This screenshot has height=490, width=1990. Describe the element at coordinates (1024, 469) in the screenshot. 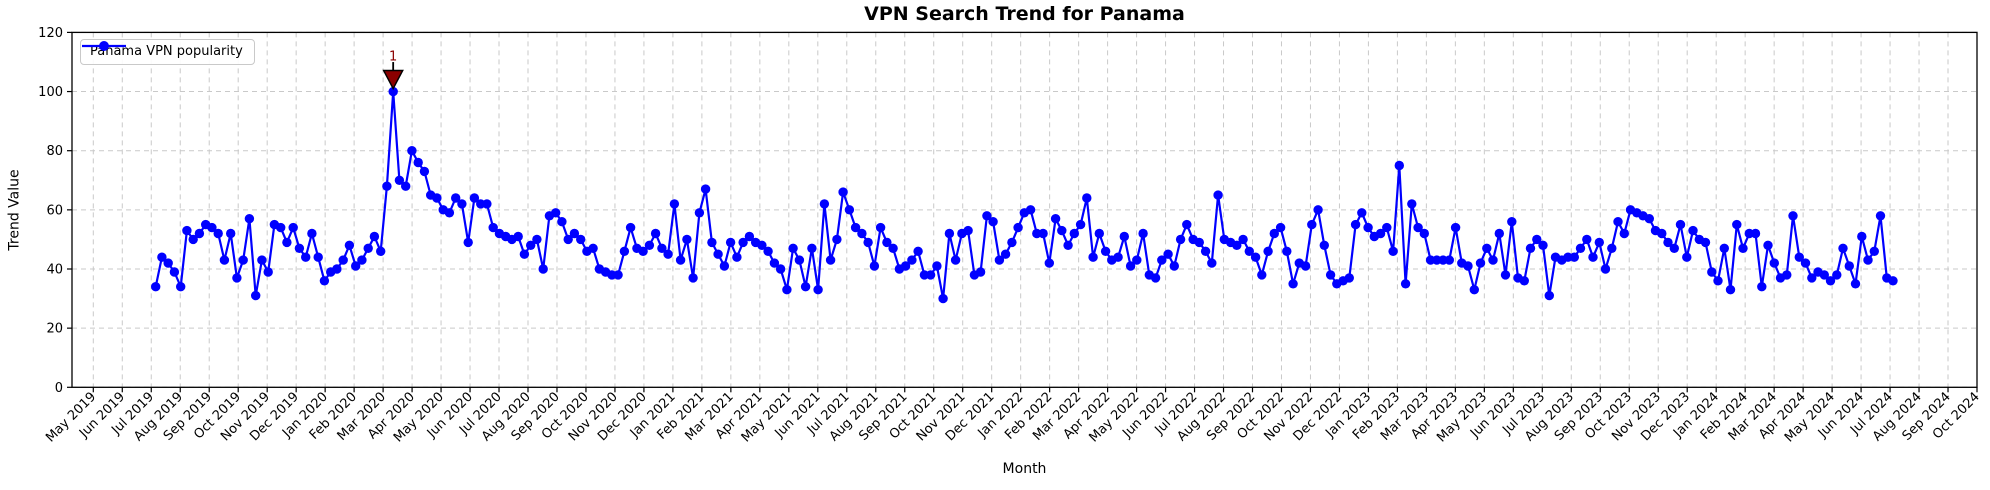

I see `x-axis-label: Month` at that location.